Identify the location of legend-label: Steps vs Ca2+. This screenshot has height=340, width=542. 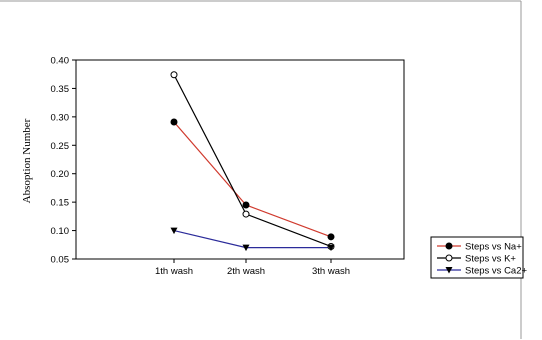
(496, 271).